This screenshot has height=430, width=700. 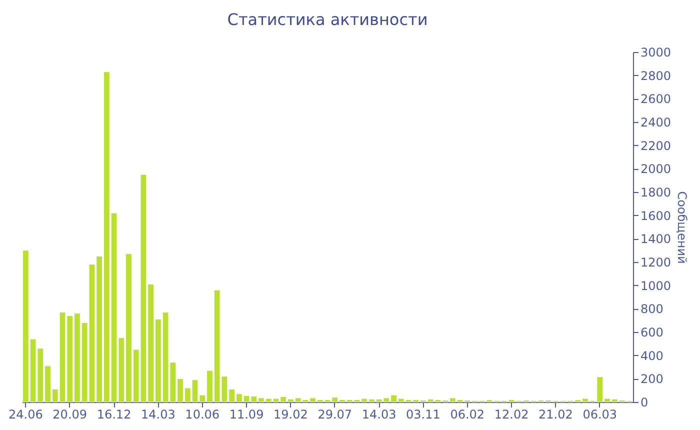 I want to click on y-tick-label: 200, so click(x=652, y=379).